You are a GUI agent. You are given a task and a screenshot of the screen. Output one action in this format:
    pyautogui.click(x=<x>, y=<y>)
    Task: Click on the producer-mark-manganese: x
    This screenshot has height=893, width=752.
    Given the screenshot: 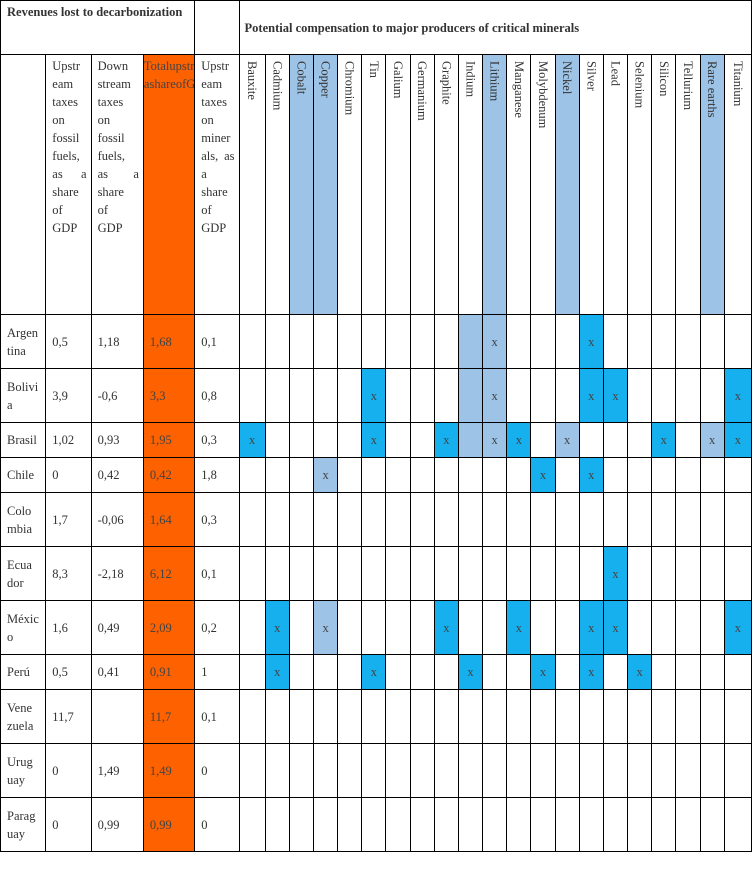 What is the action you would take?
    pyautogui.click(x=519, y=440)
    